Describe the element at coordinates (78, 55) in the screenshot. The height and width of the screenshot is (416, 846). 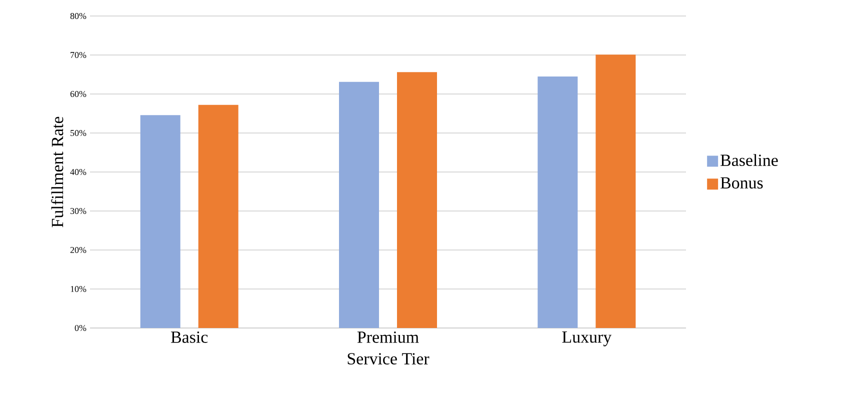
I see `y-tick-label: 70%` at that location.